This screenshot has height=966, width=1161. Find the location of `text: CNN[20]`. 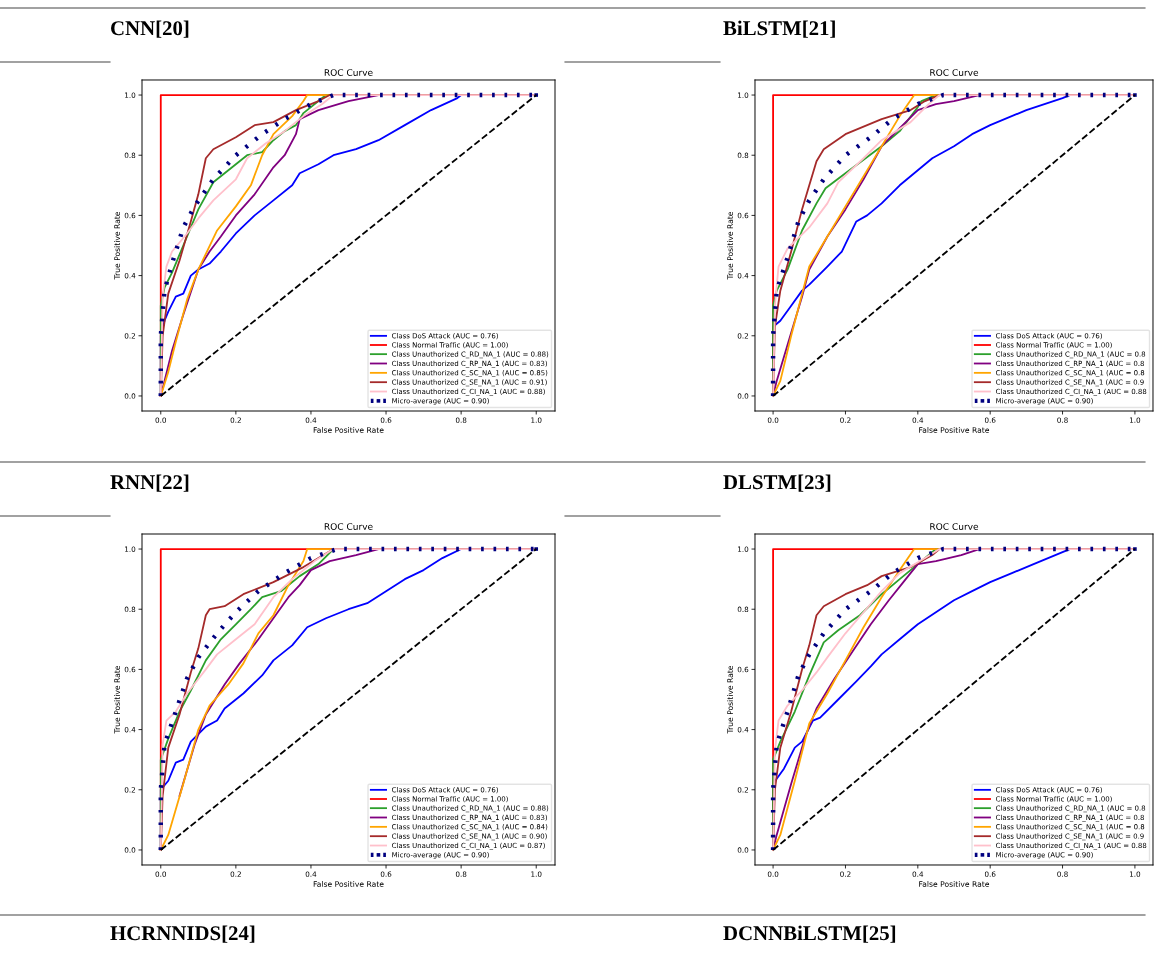

text: CNN[20] is located at coordinates (150, 29).